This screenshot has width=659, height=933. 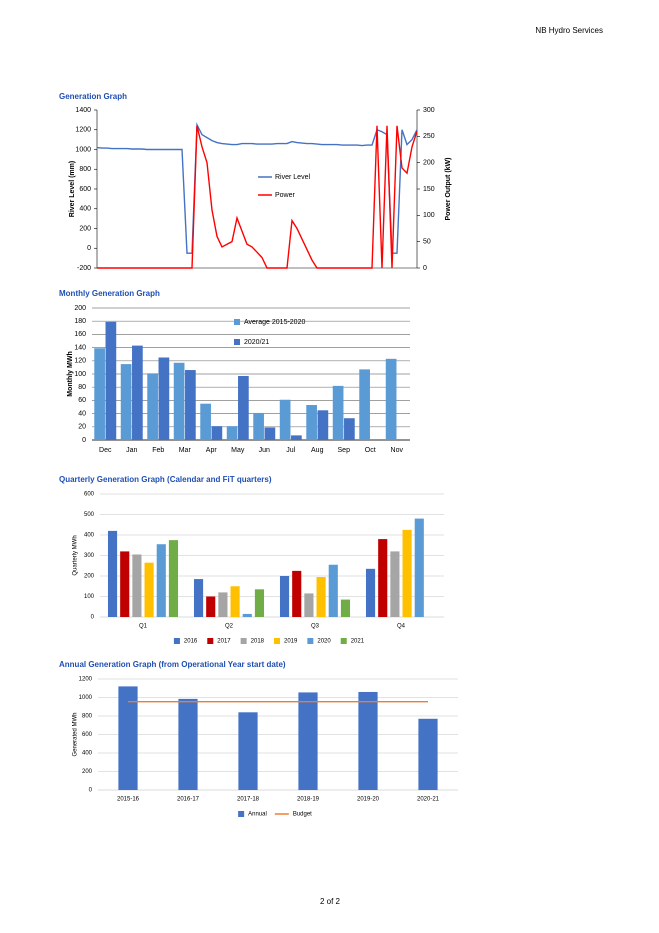 What do you see at coordinates (317, 450) in the screenshot?
I see `x-tick-label: Aug` at bounding box center [317, 450].